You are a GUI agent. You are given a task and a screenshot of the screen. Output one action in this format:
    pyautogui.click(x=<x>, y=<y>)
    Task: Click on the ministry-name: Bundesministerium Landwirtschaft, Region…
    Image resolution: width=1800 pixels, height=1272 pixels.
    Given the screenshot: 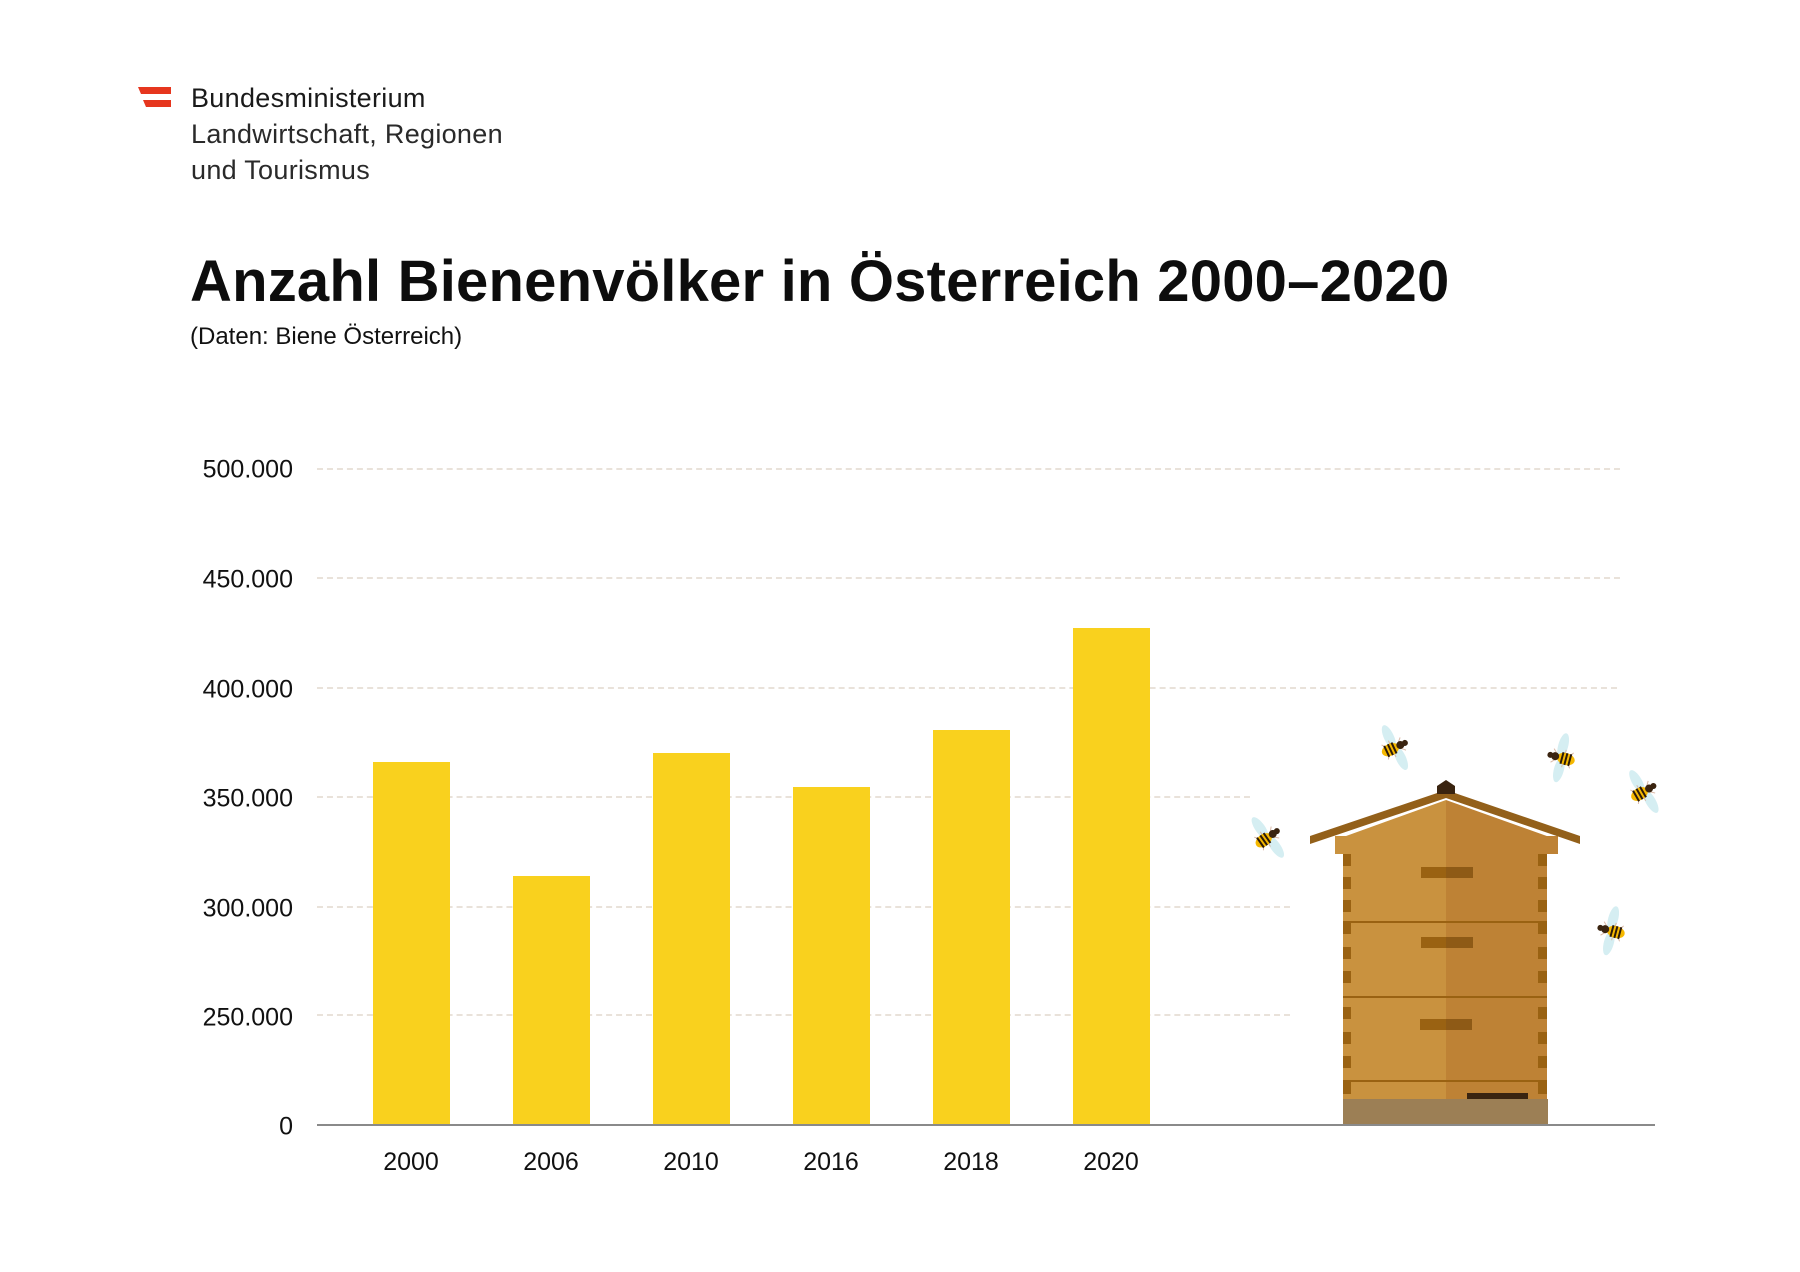 What is the action you would take?
    pyautogui.click(x=347, y=134)
    